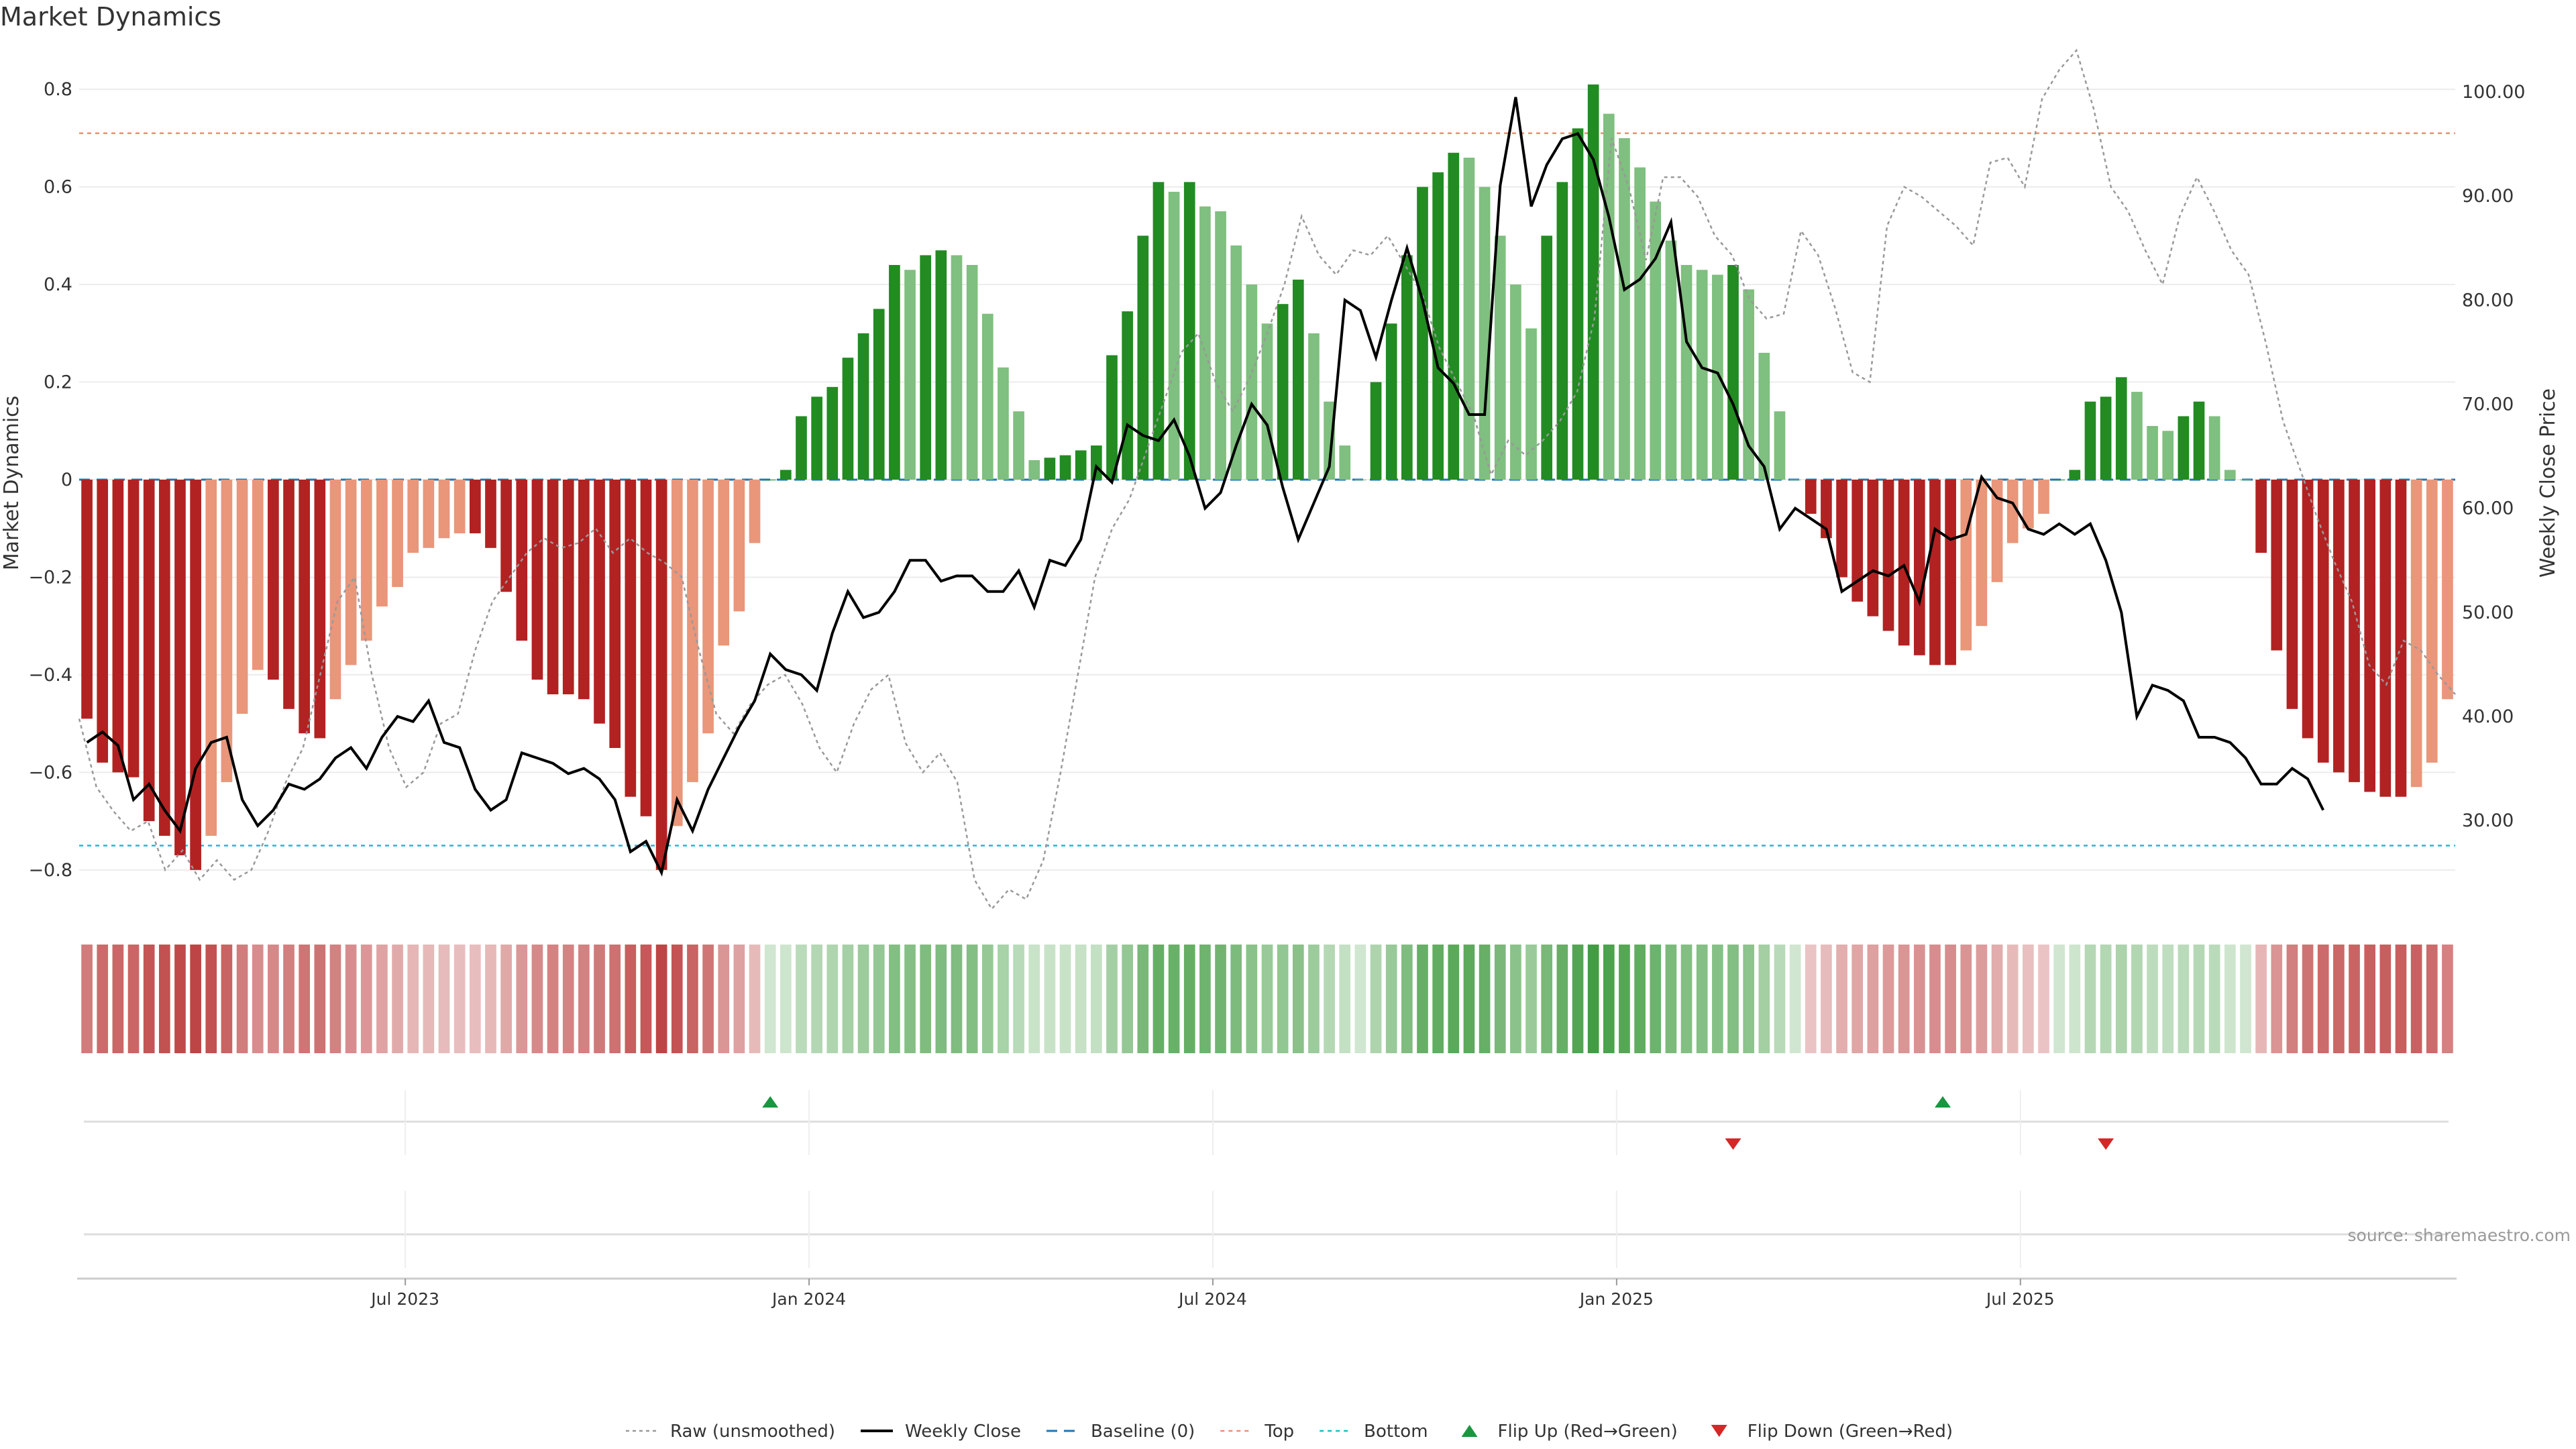 The height and width of the screenshot is (1449, 2576). What do you see at coordinates (50, 577) in the screenshot?
I see `y-tick-label: −0.2` at bounding box center [50, 577].